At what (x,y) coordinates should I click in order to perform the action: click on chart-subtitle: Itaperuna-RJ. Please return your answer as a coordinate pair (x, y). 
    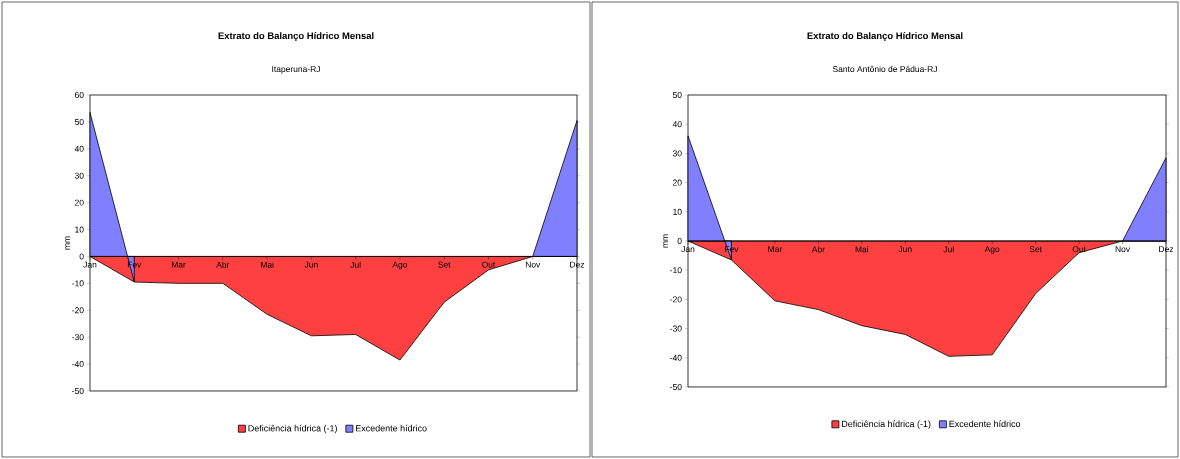
    Looking at the image, I should click on (296, 70).